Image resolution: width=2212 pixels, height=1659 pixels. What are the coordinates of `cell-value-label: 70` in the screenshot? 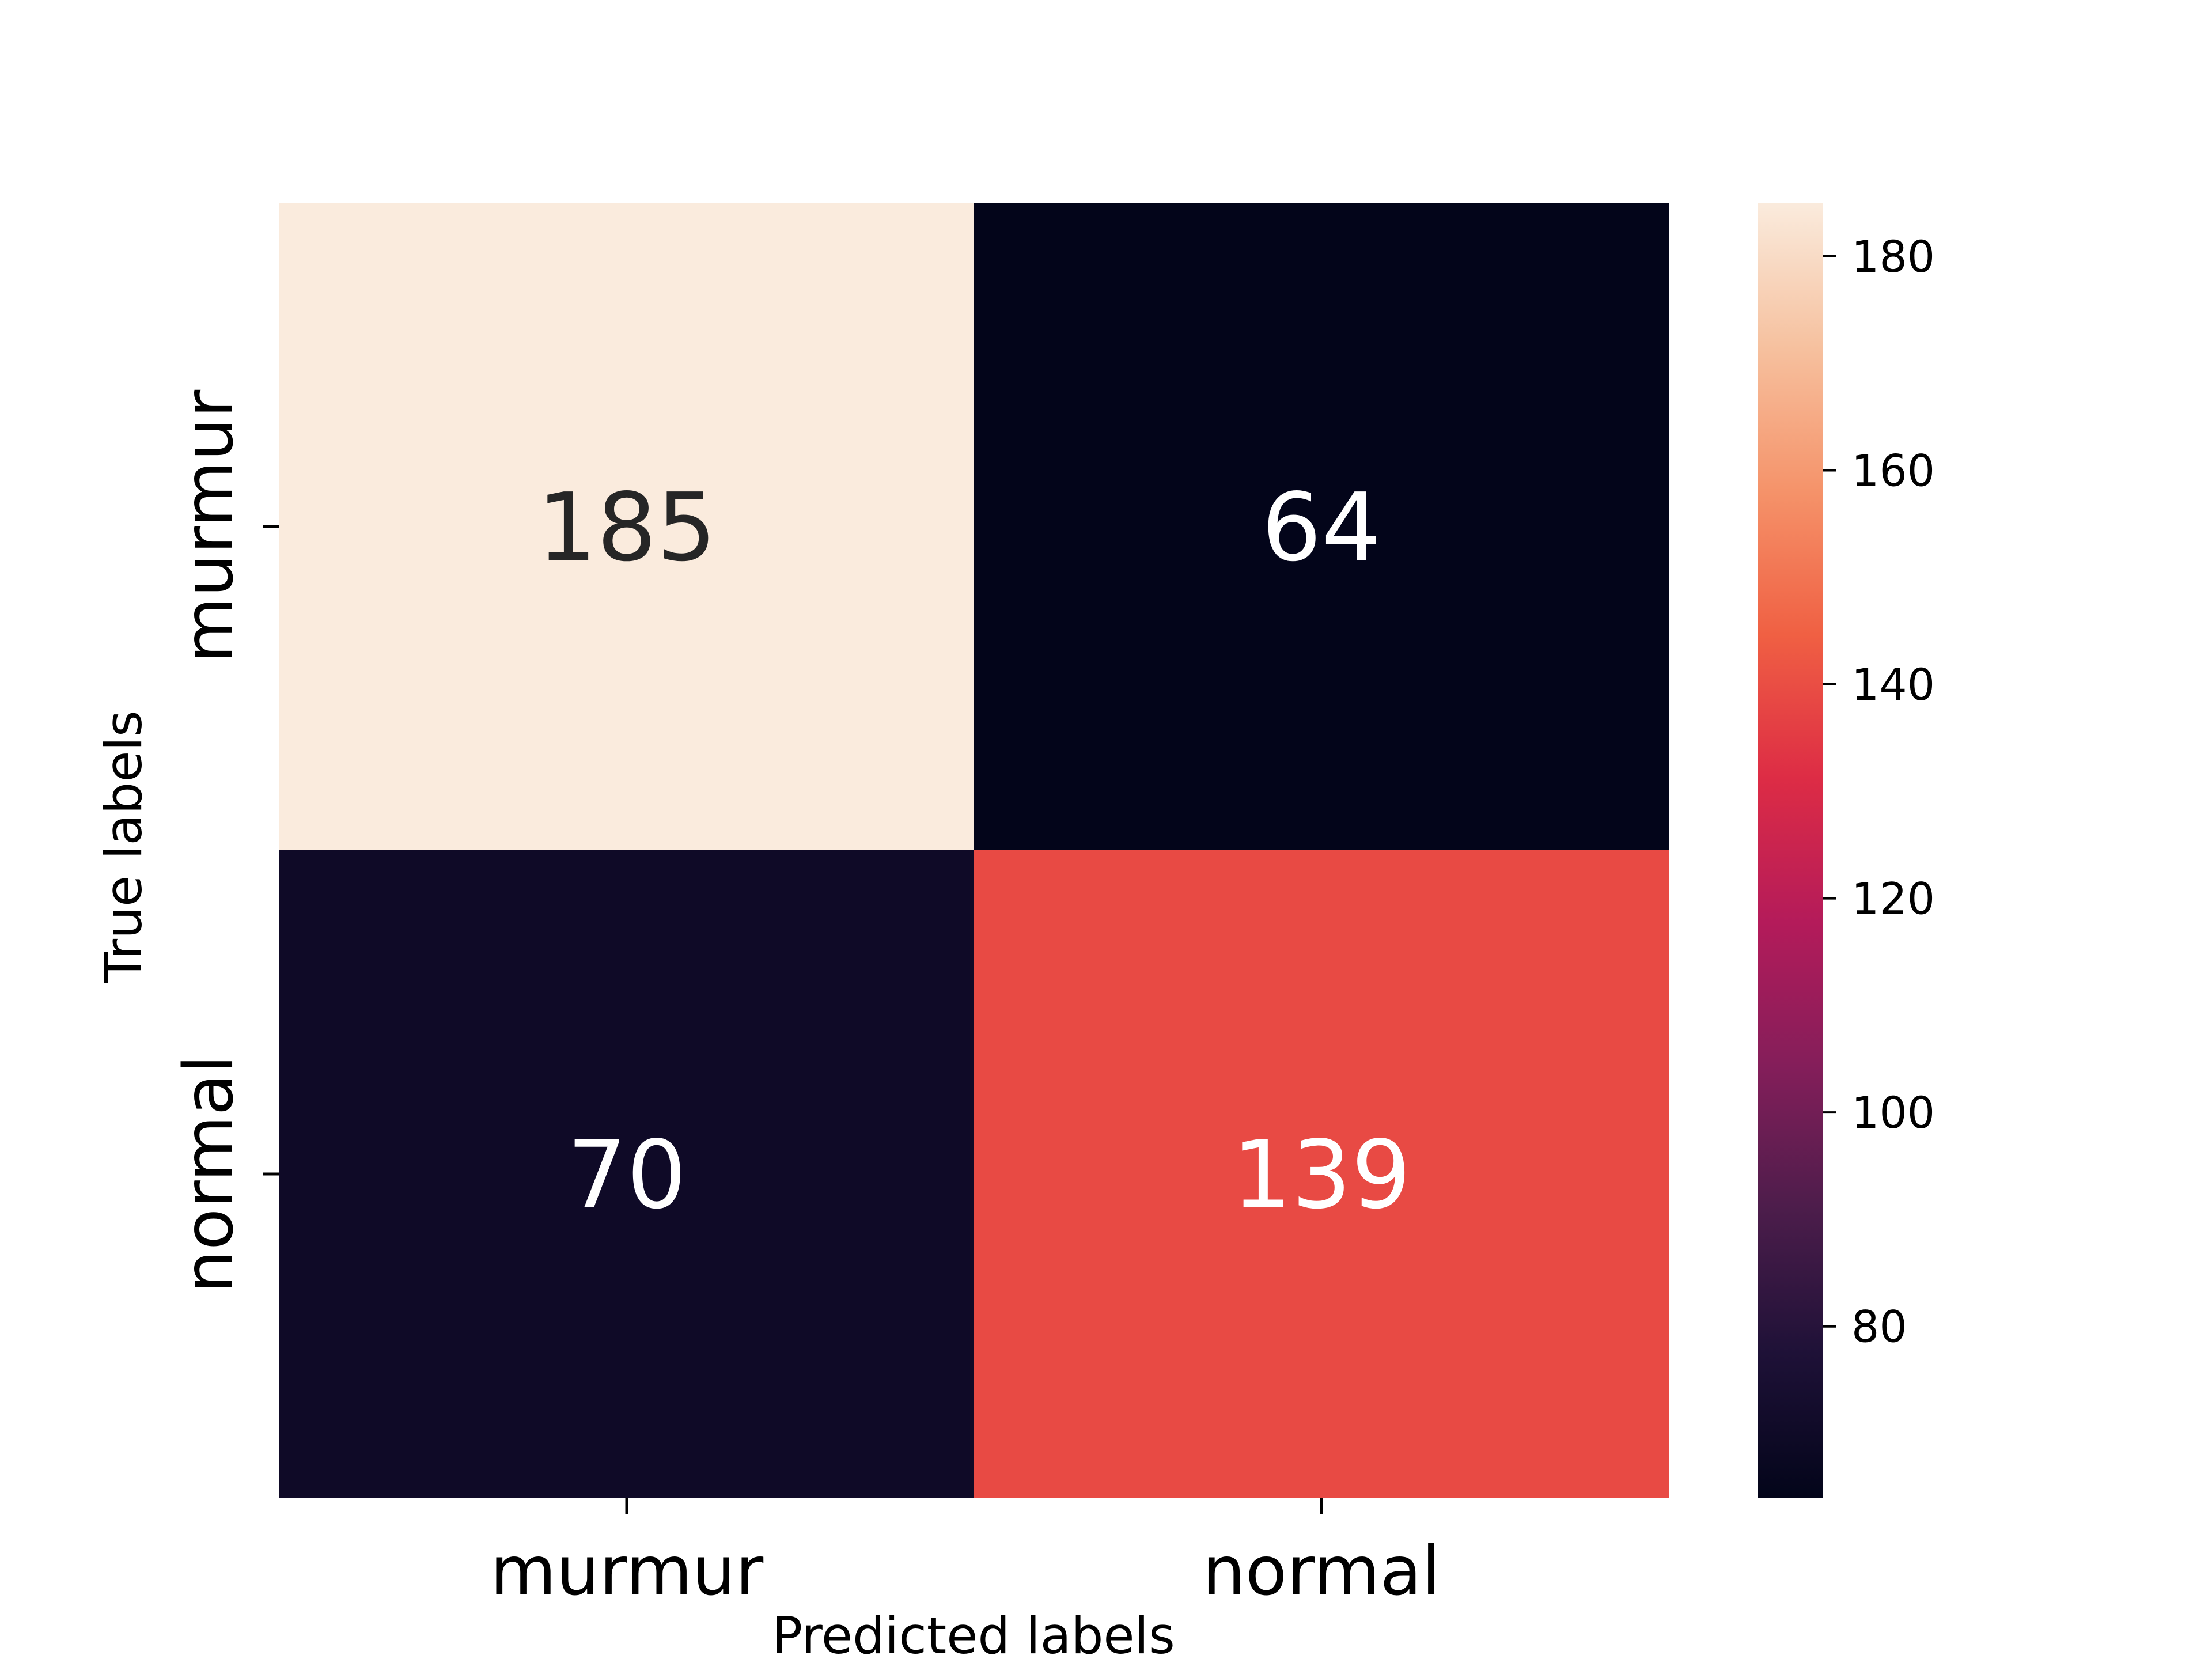 It's located at (626, 1175).